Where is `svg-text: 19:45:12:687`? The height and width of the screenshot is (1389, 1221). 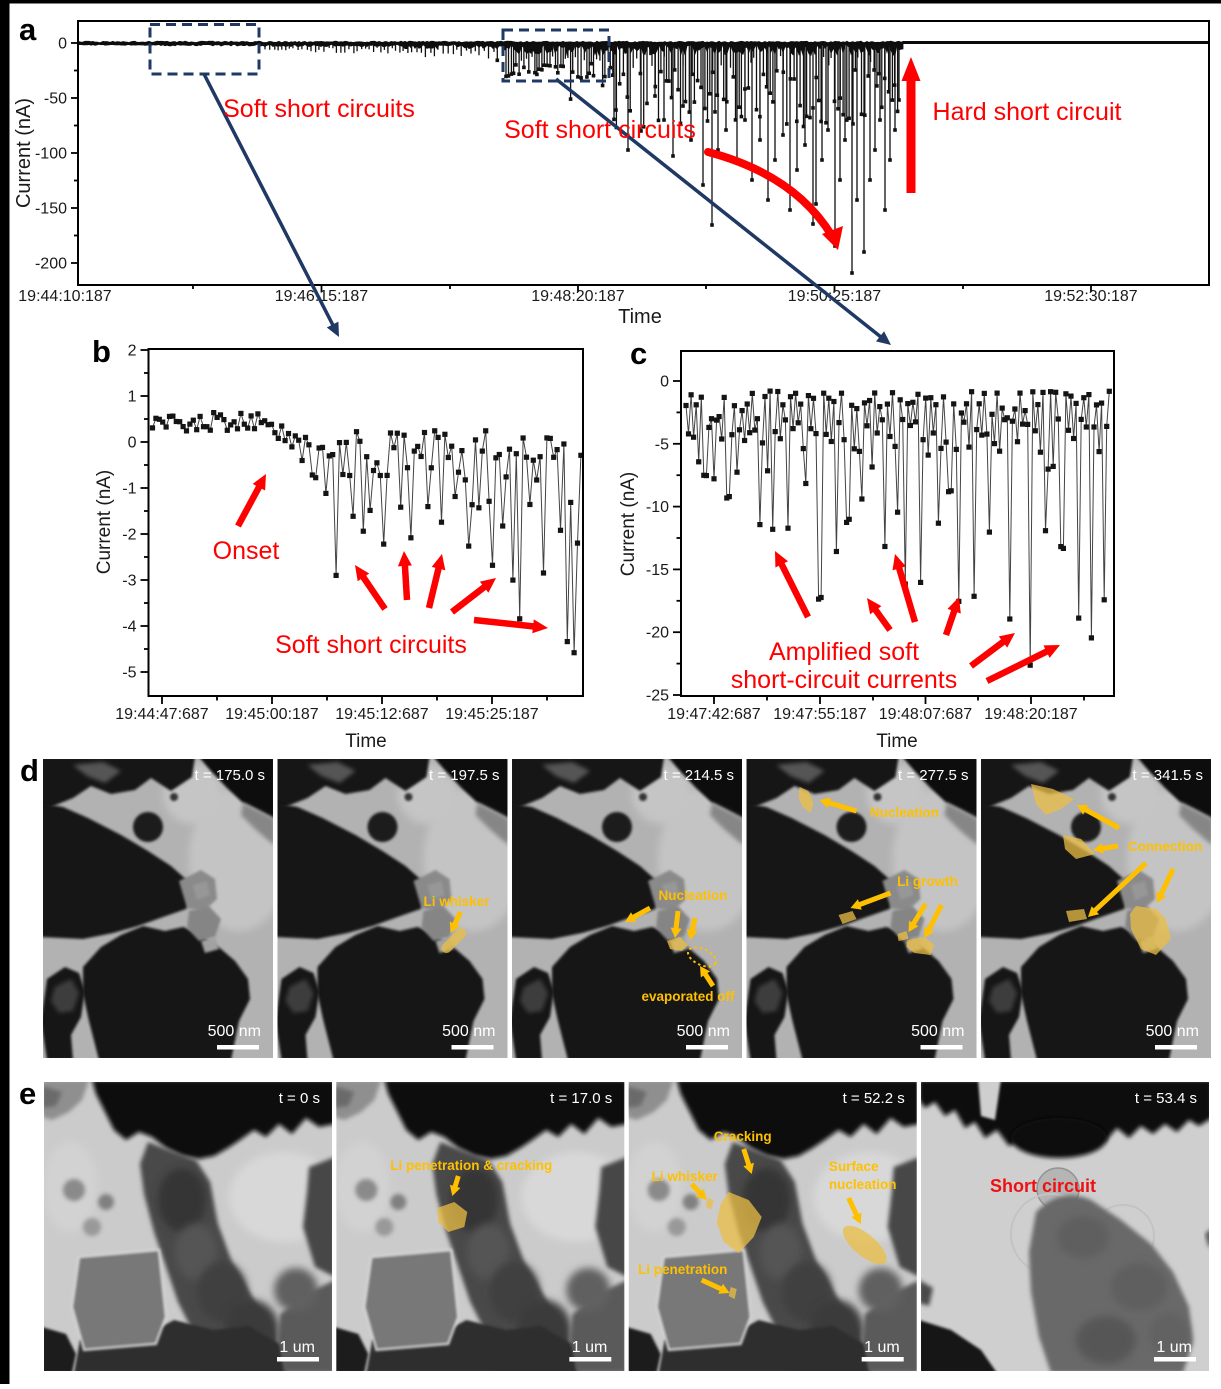
svg-text: 19:45:12:687 is located at coordinates (382, 714).